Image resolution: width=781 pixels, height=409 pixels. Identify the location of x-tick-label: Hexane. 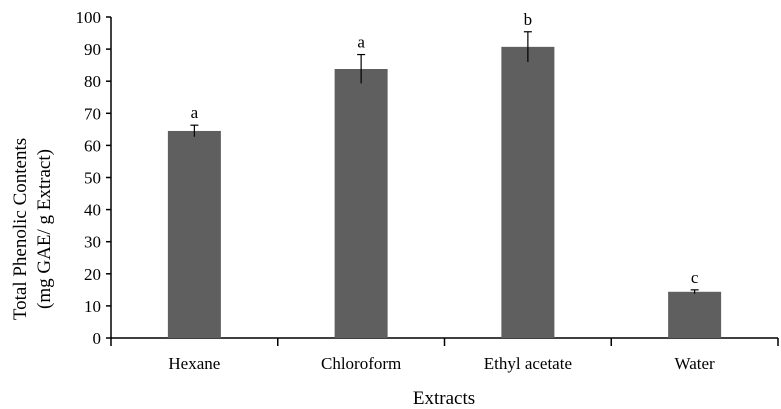
(194, 363).